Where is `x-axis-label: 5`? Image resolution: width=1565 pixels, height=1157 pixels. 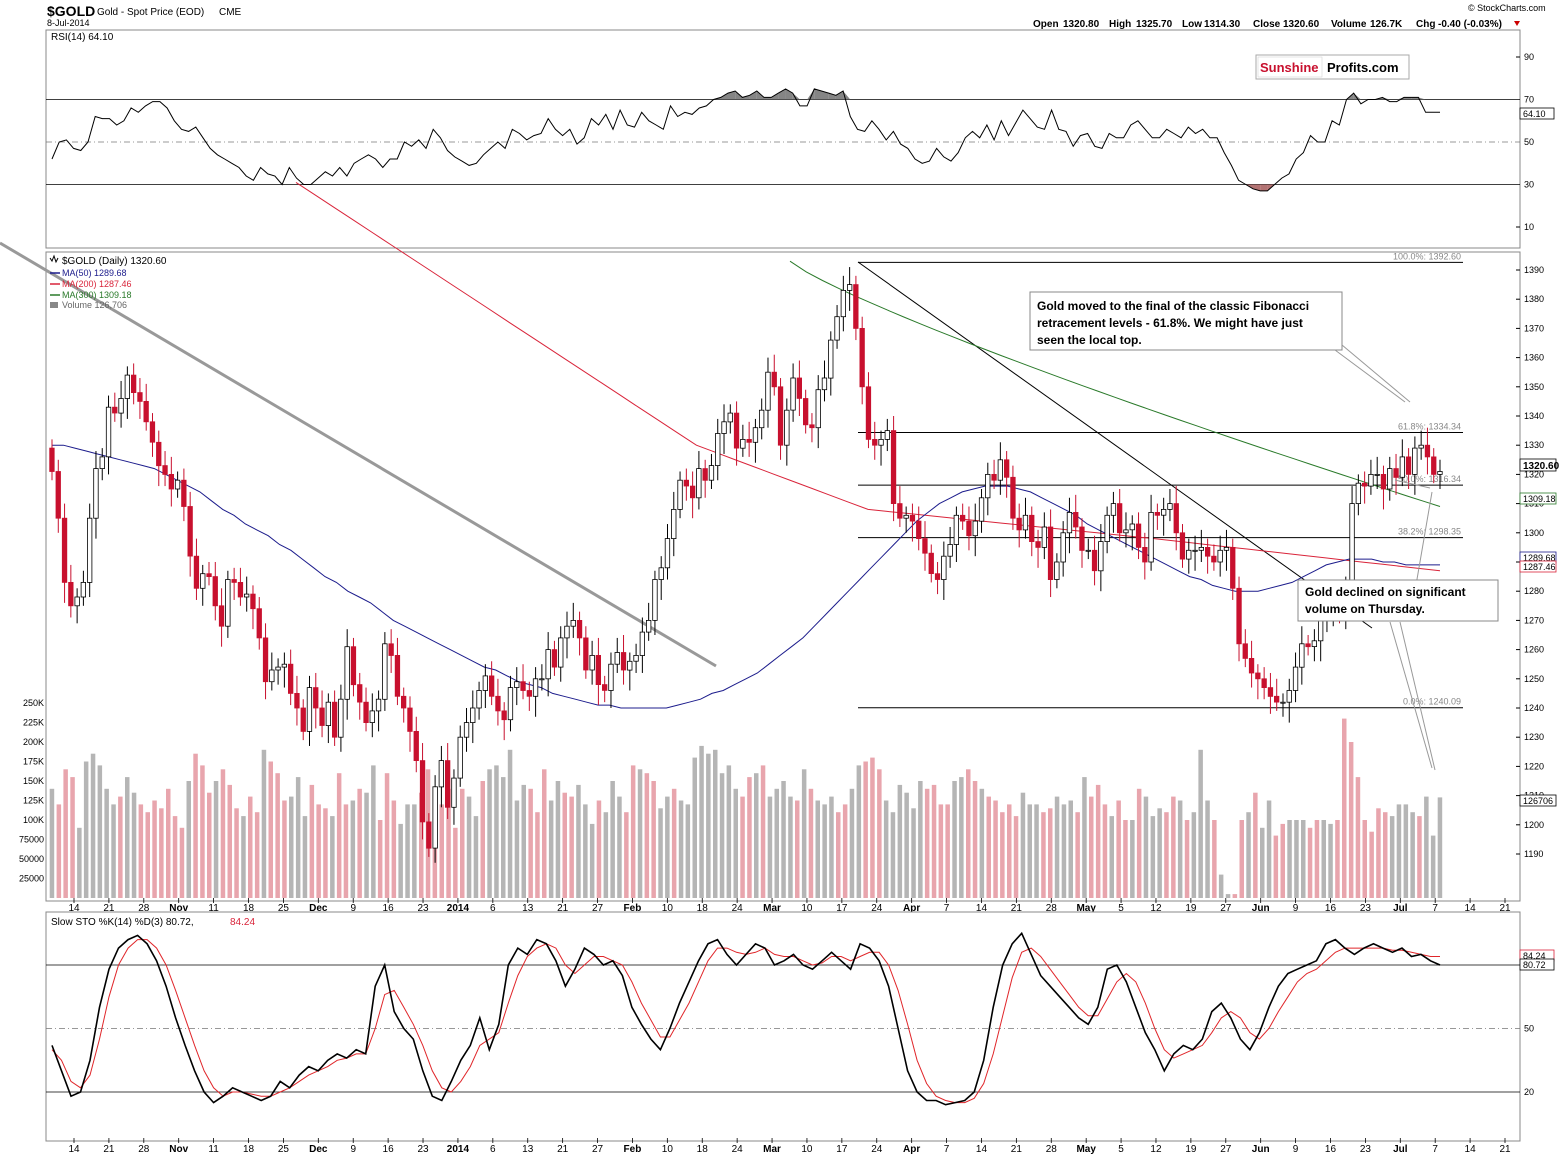
x-axis-label: 5 is located at coordinates (1121, 908).